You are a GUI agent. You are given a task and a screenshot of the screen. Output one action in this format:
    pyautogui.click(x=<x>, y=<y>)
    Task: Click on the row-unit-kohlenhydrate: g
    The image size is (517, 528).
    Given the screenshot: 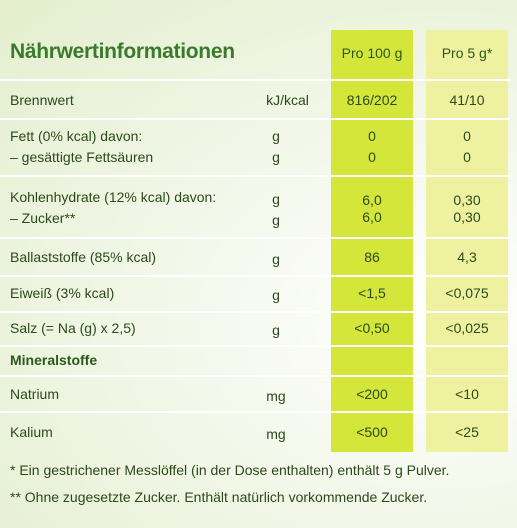 What is the action you would take?
    pyautogui.click(x=276, y=199)
    